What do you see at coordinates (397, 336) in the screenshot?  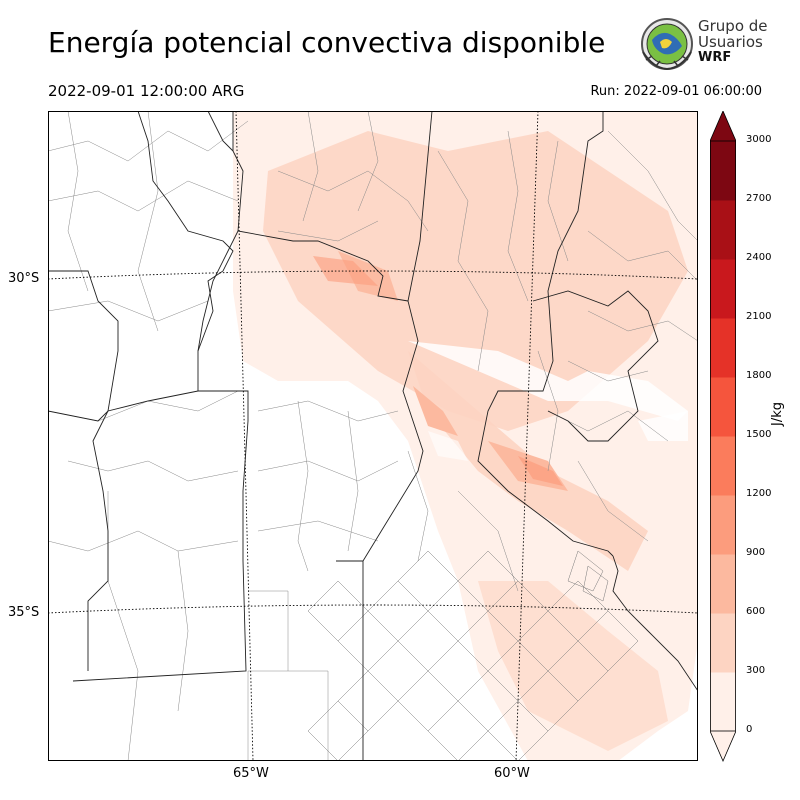 I see `boundary-cordoba-sf` at bounding box center [397, 336].